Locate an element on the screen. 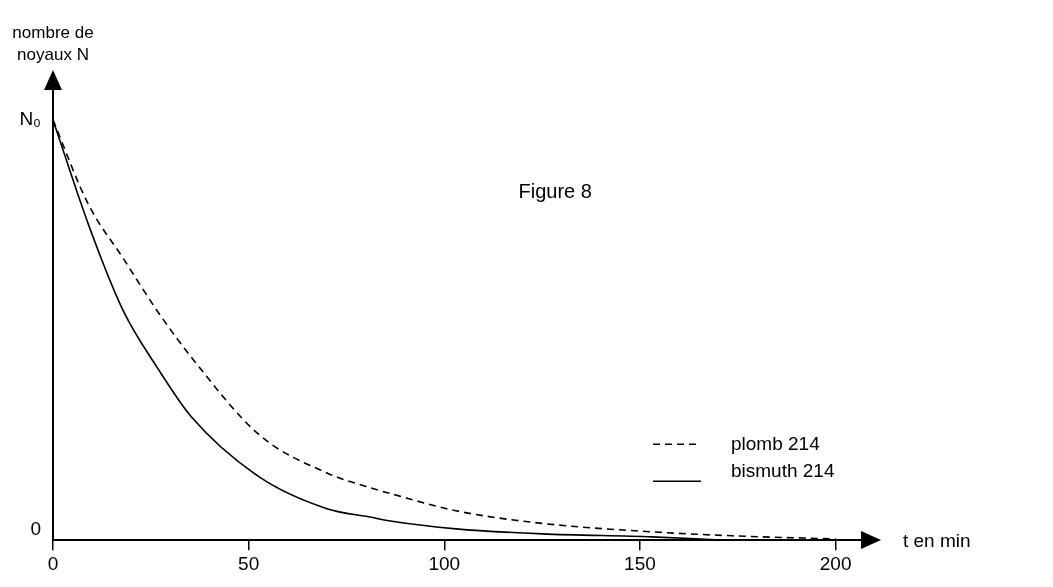 Image resolution: width=1053 pixels, height=587 pixels. x-tick-label: 150 is located at coordinates (640, 563).